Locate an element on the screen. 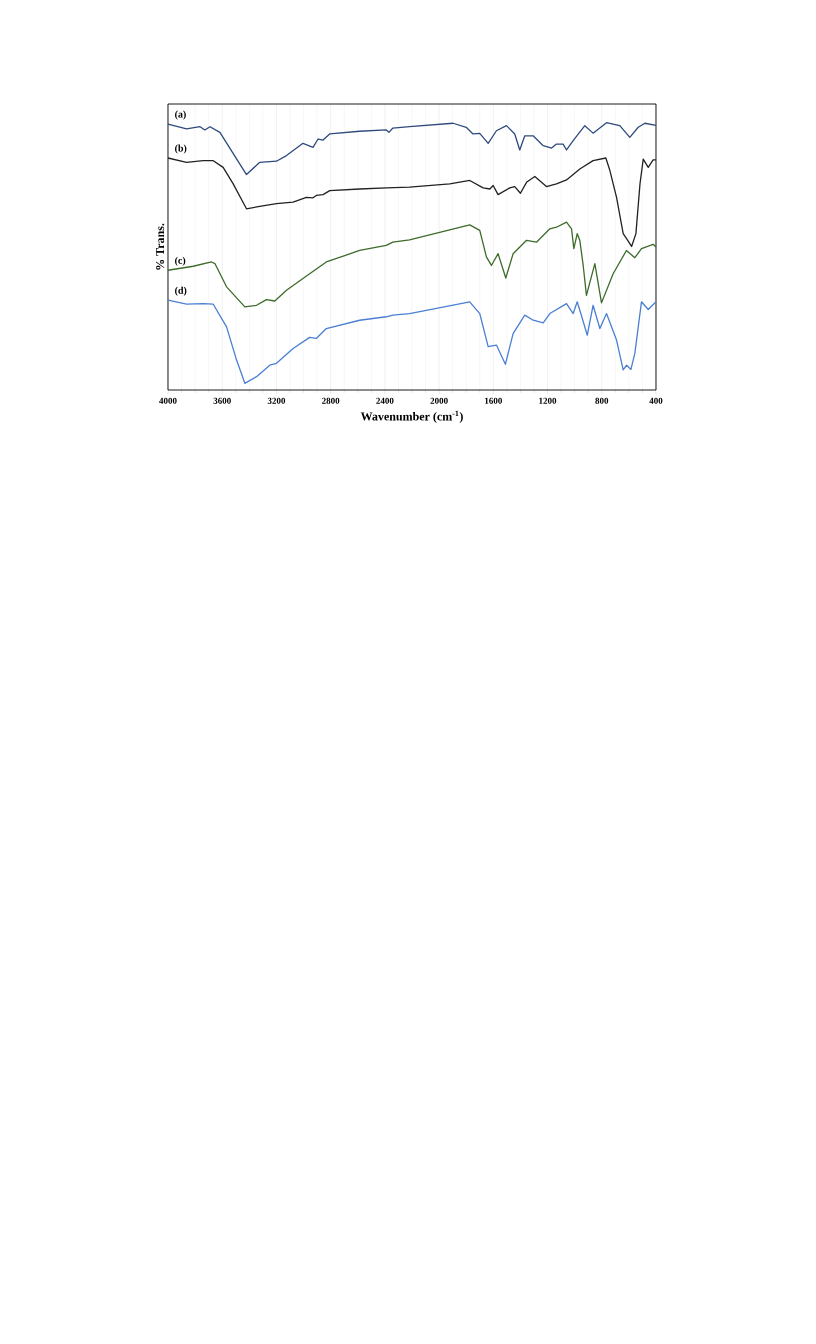  x-tick-label: 800 is located at coordinates (602, 400).